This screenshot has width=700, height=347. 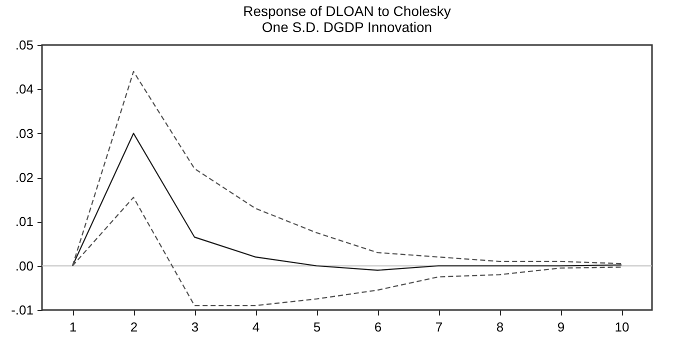 What do you see at coordinates (134, 327) in the screenshot?
I see `x-tick-label: 2` at bounding box center [134, 327].